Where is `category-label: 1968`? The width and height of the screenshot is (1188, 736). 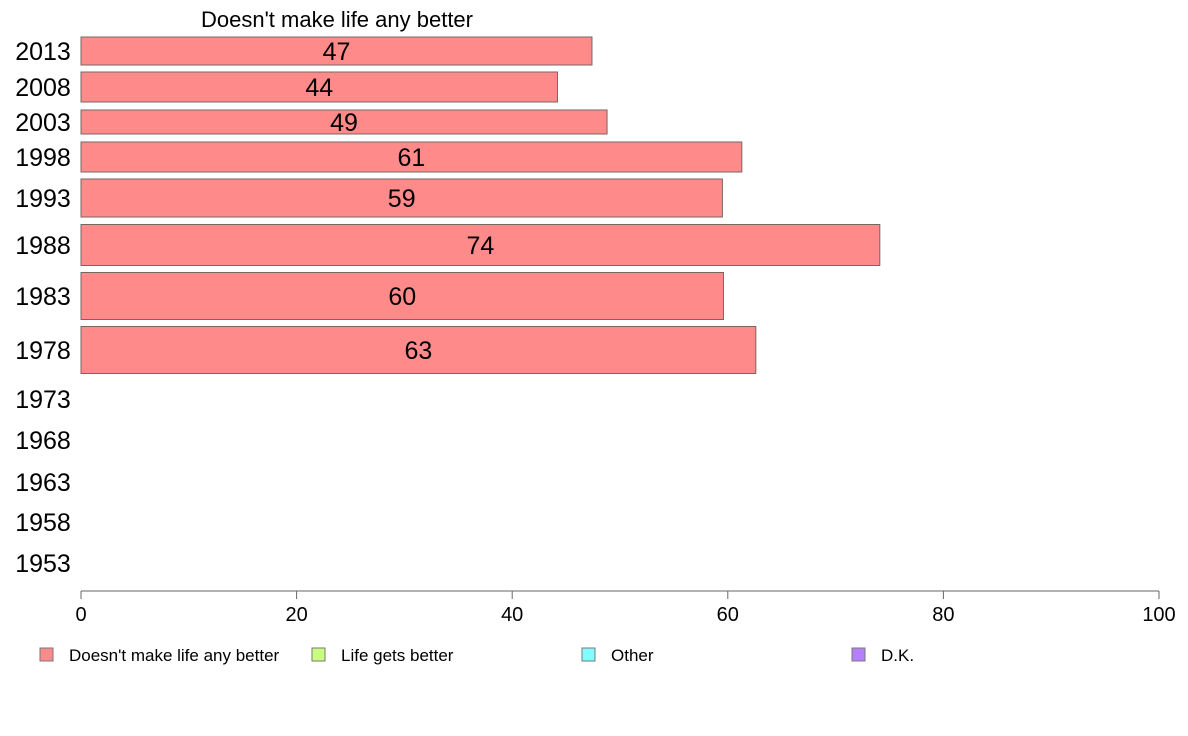
category-label: 1968 is located at coordinates (43, 441).